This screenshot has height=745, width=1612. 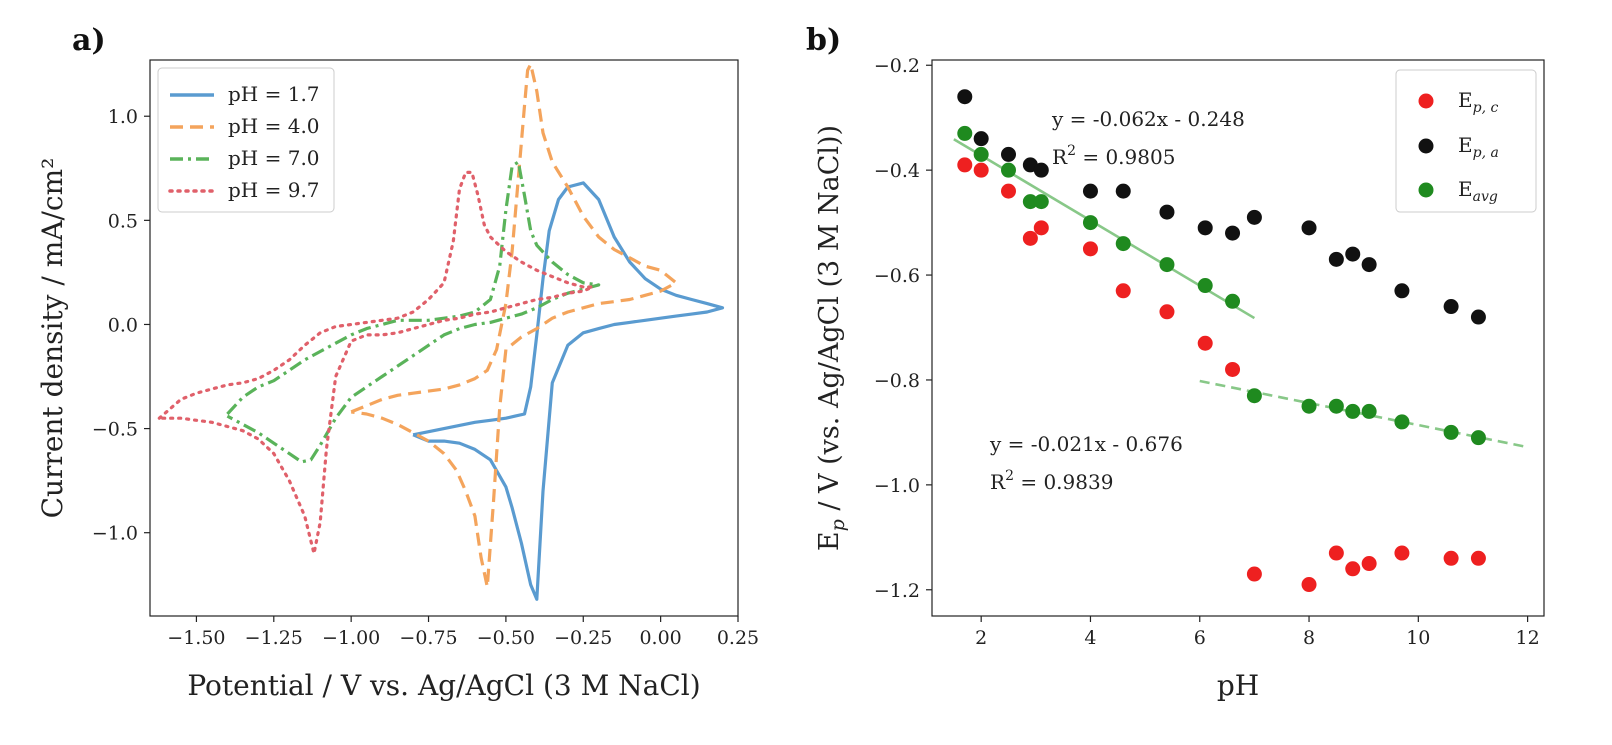 What do you see at coordinates (115, 430) in the screenshot?
I see `plot-a-y-tick-label: −0.5` at bounding box center [115, 430].